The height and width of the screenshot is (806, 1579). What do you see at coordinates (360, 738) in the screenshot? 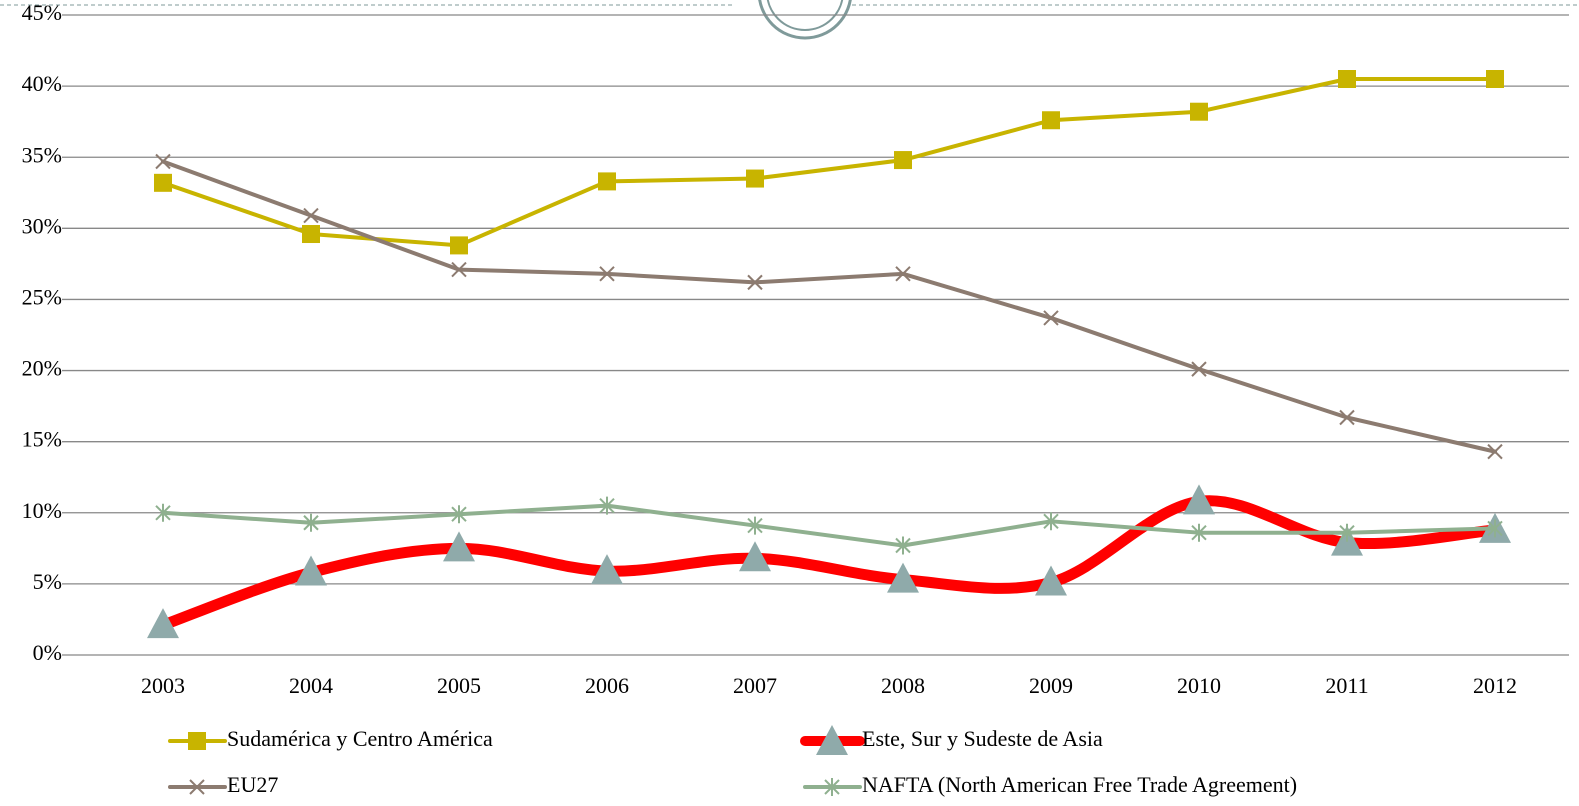
I see `legend-label: Sudamérica y Centro América` at bounding box center [360, 738].